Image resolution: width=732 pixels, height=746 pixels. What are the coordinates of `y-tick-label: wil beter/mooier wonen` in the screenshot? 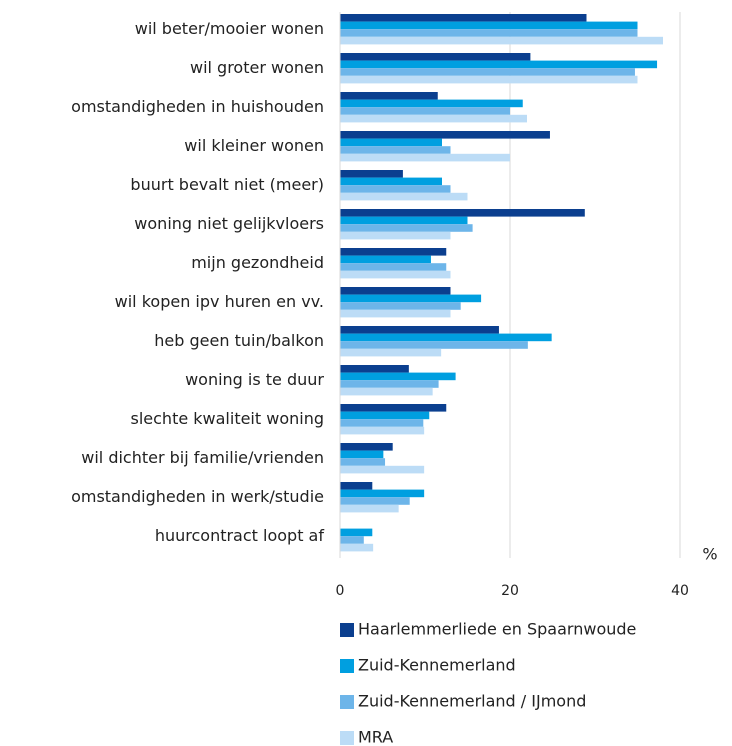 It's located at (229, 28).